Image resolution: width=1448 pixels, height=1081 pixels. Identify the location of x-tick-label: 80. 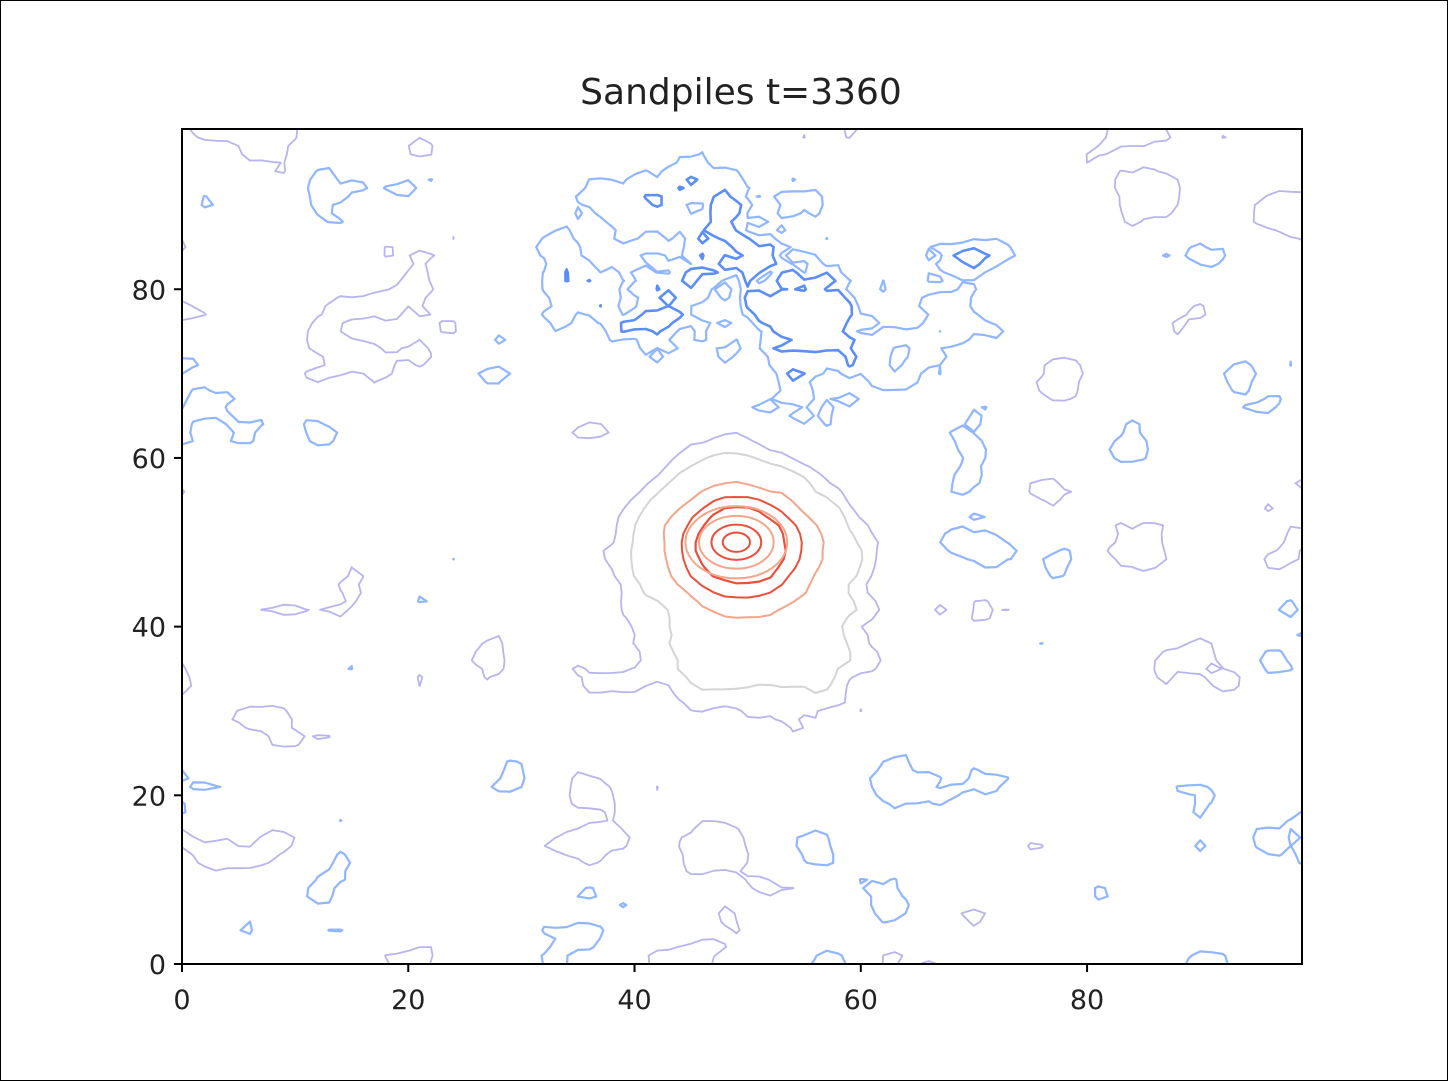
(1087, 1000).